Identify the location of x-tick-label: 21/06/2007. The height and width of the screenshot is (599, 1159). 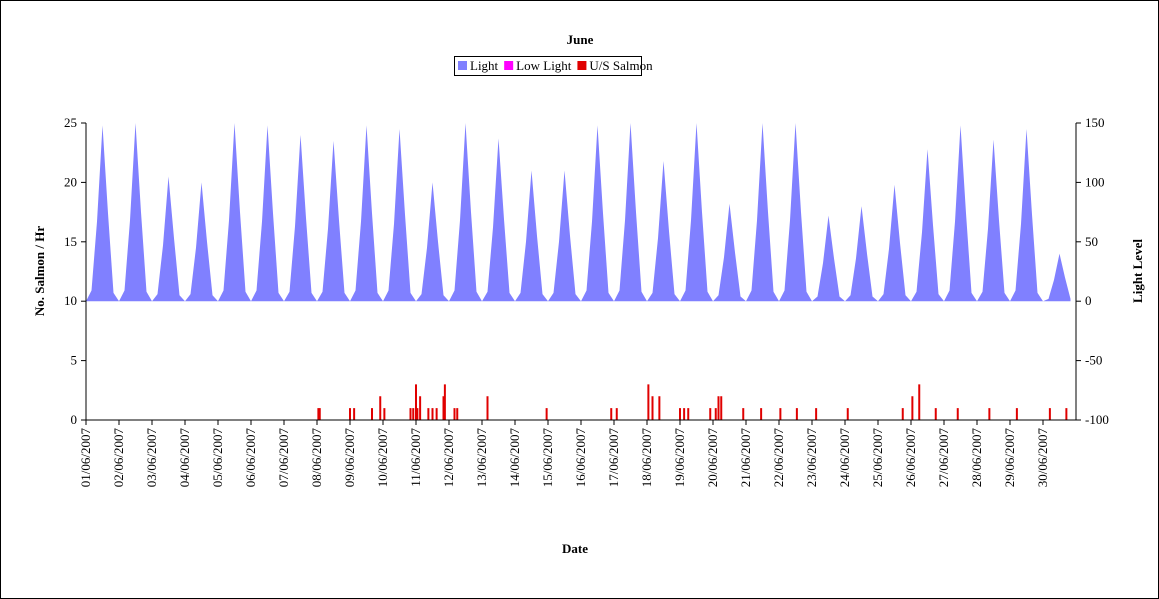
(745, 458).